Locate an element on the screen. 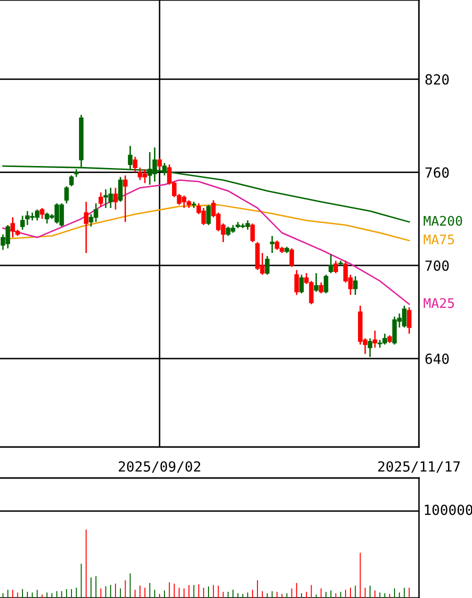 This screenshot has height=598, width=472. series-label: MA200 is located at coordinates (443, 221).